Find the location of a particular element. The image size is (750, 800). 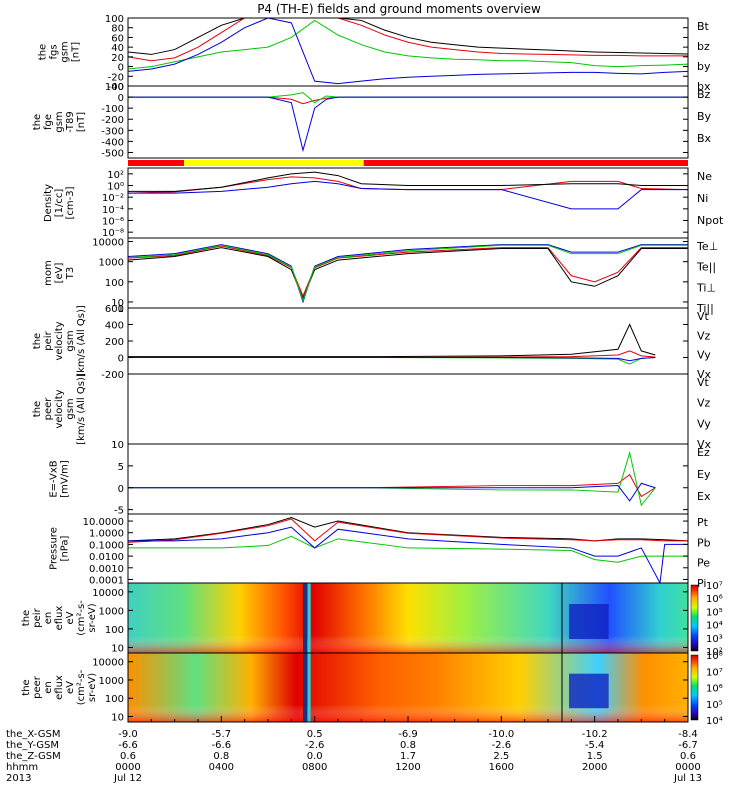

series-Pe-line is located at coordinates (408, 549).